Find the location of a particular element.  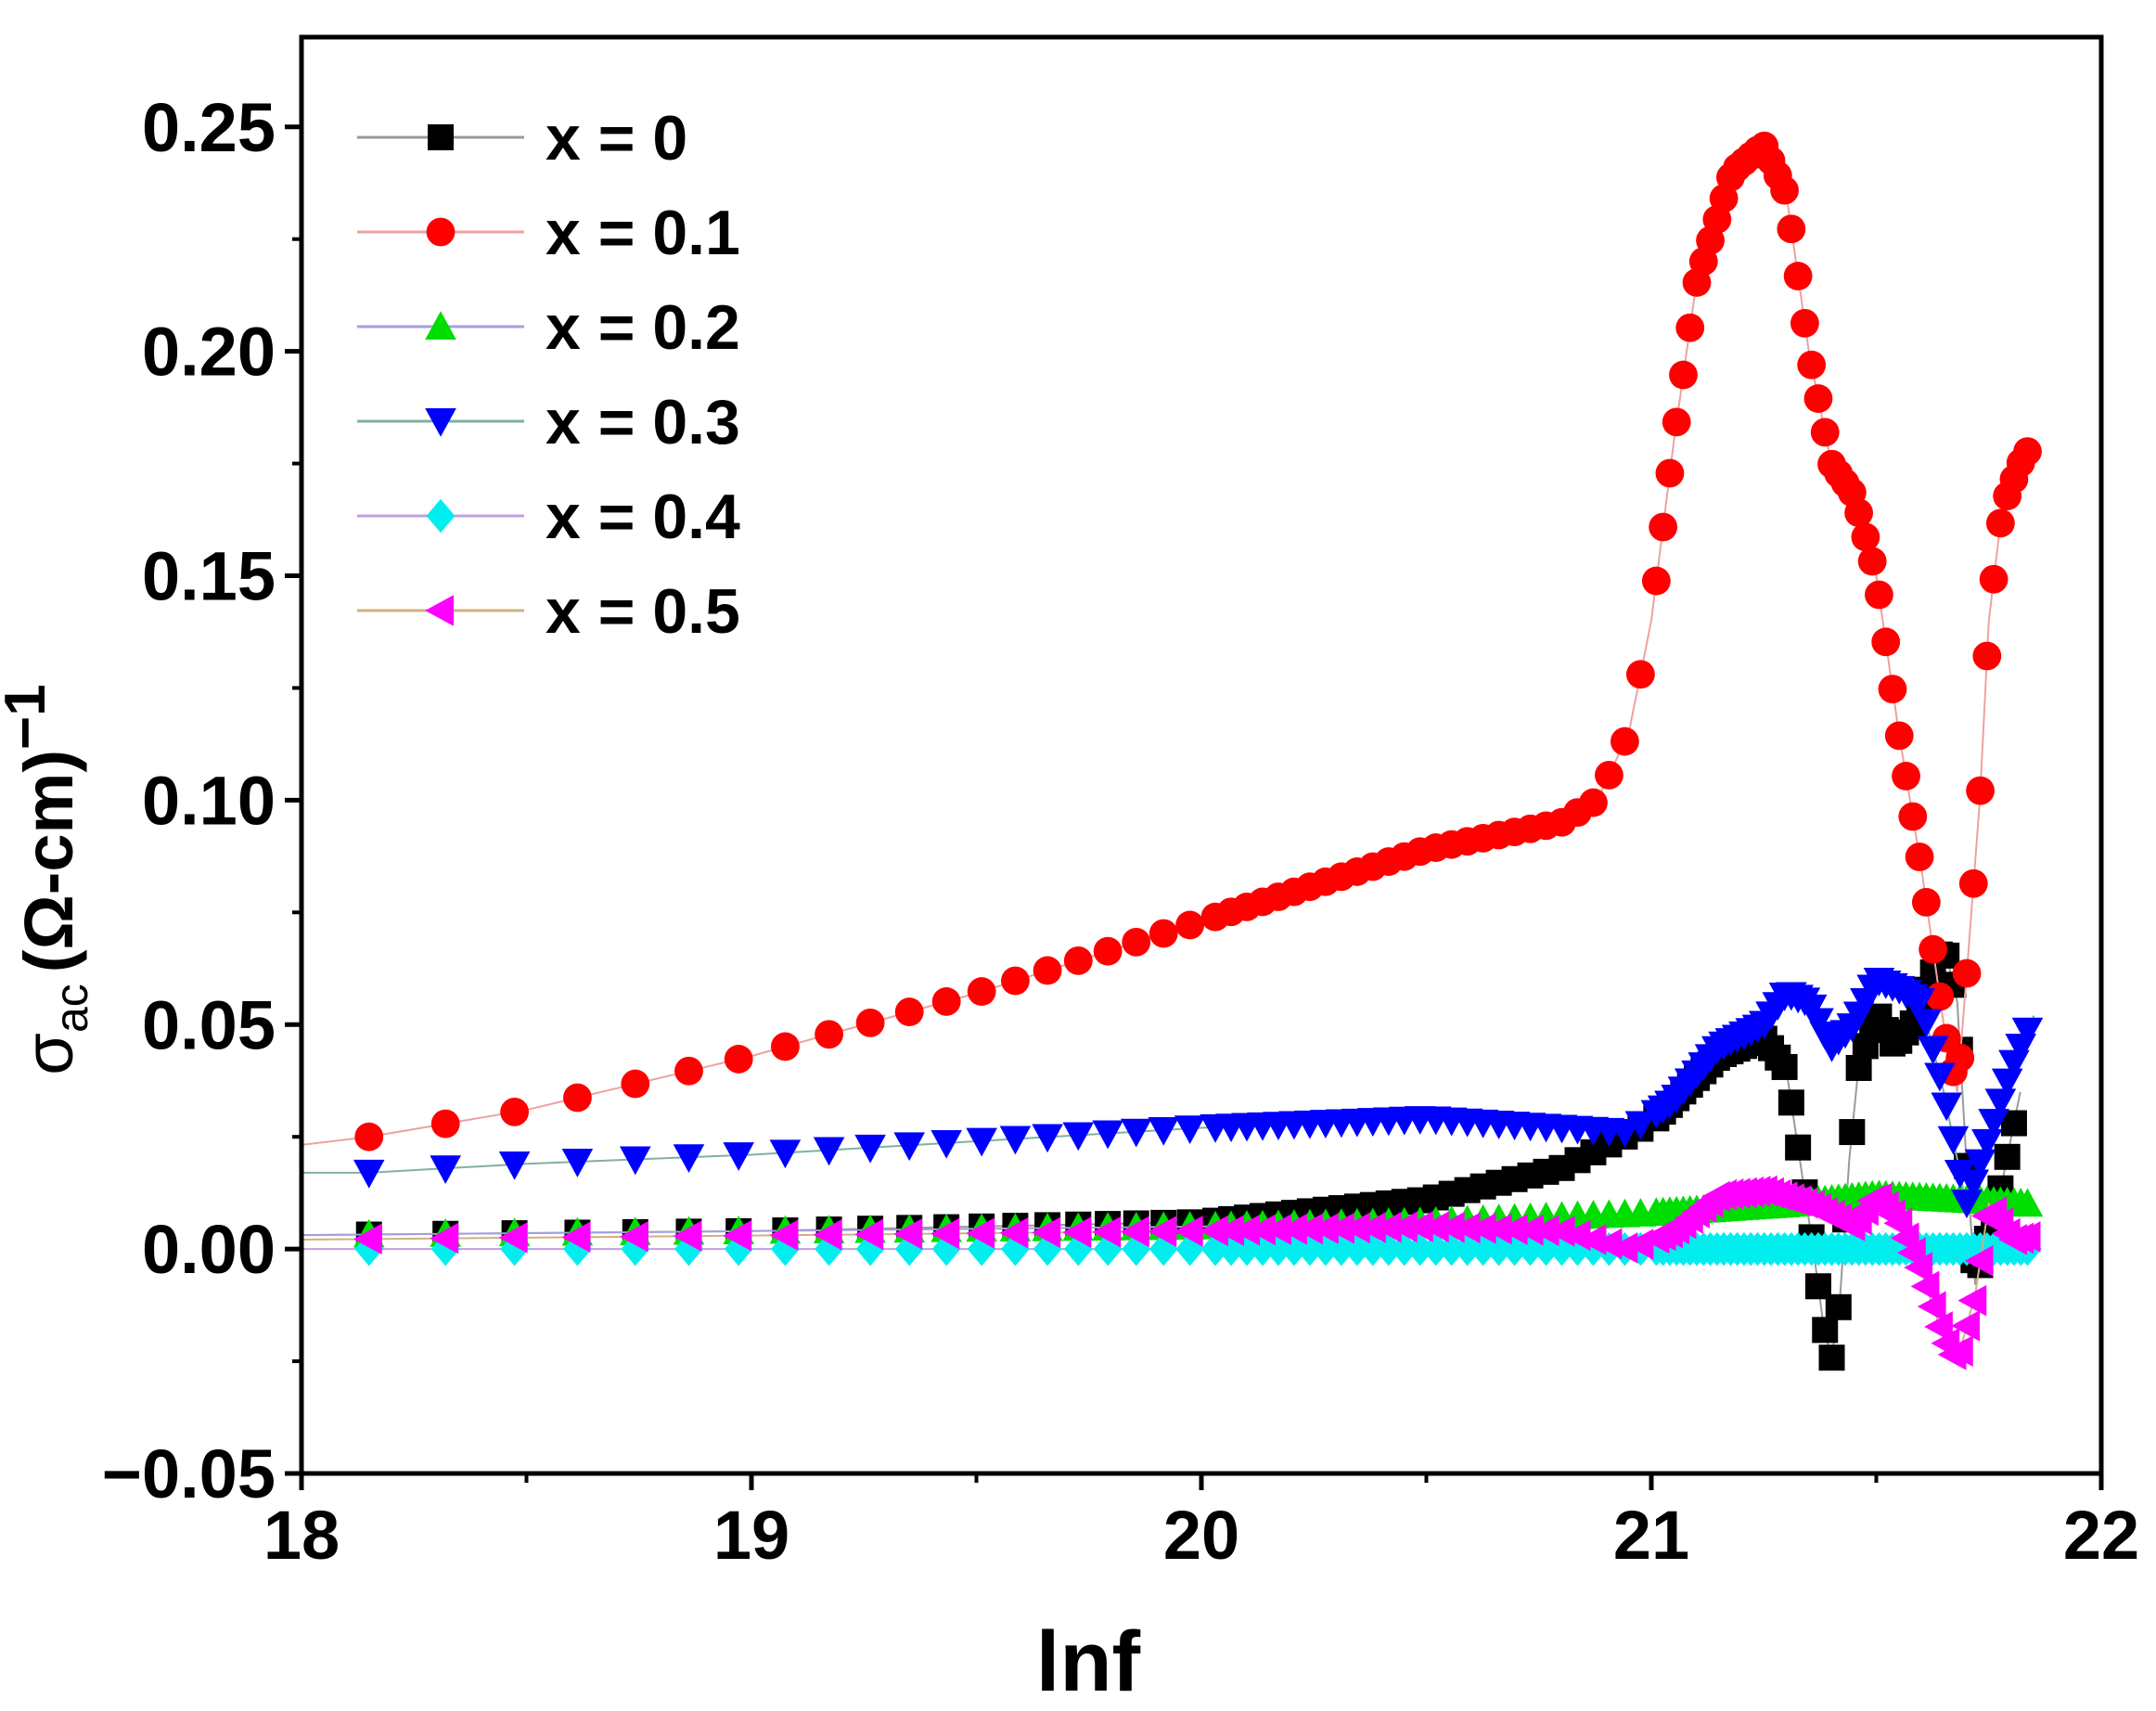

y-tick-label: 0.00 is located at coordinates (209, 1249).